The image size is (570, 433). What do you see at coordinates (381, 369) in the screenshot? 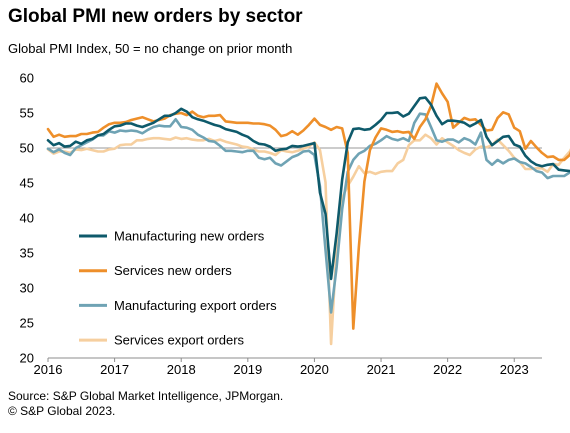
I see `x-tick-label: 2021` at bounding box center [381, 369].